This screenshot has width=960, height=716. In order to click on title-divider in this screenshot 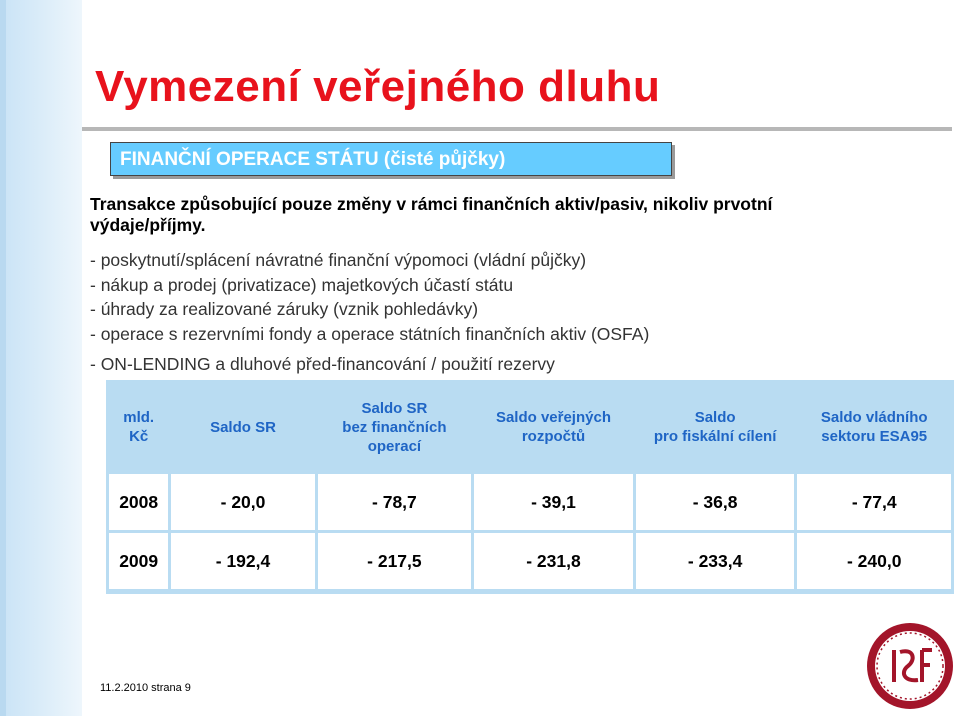, I will do `click(517, 129)`.